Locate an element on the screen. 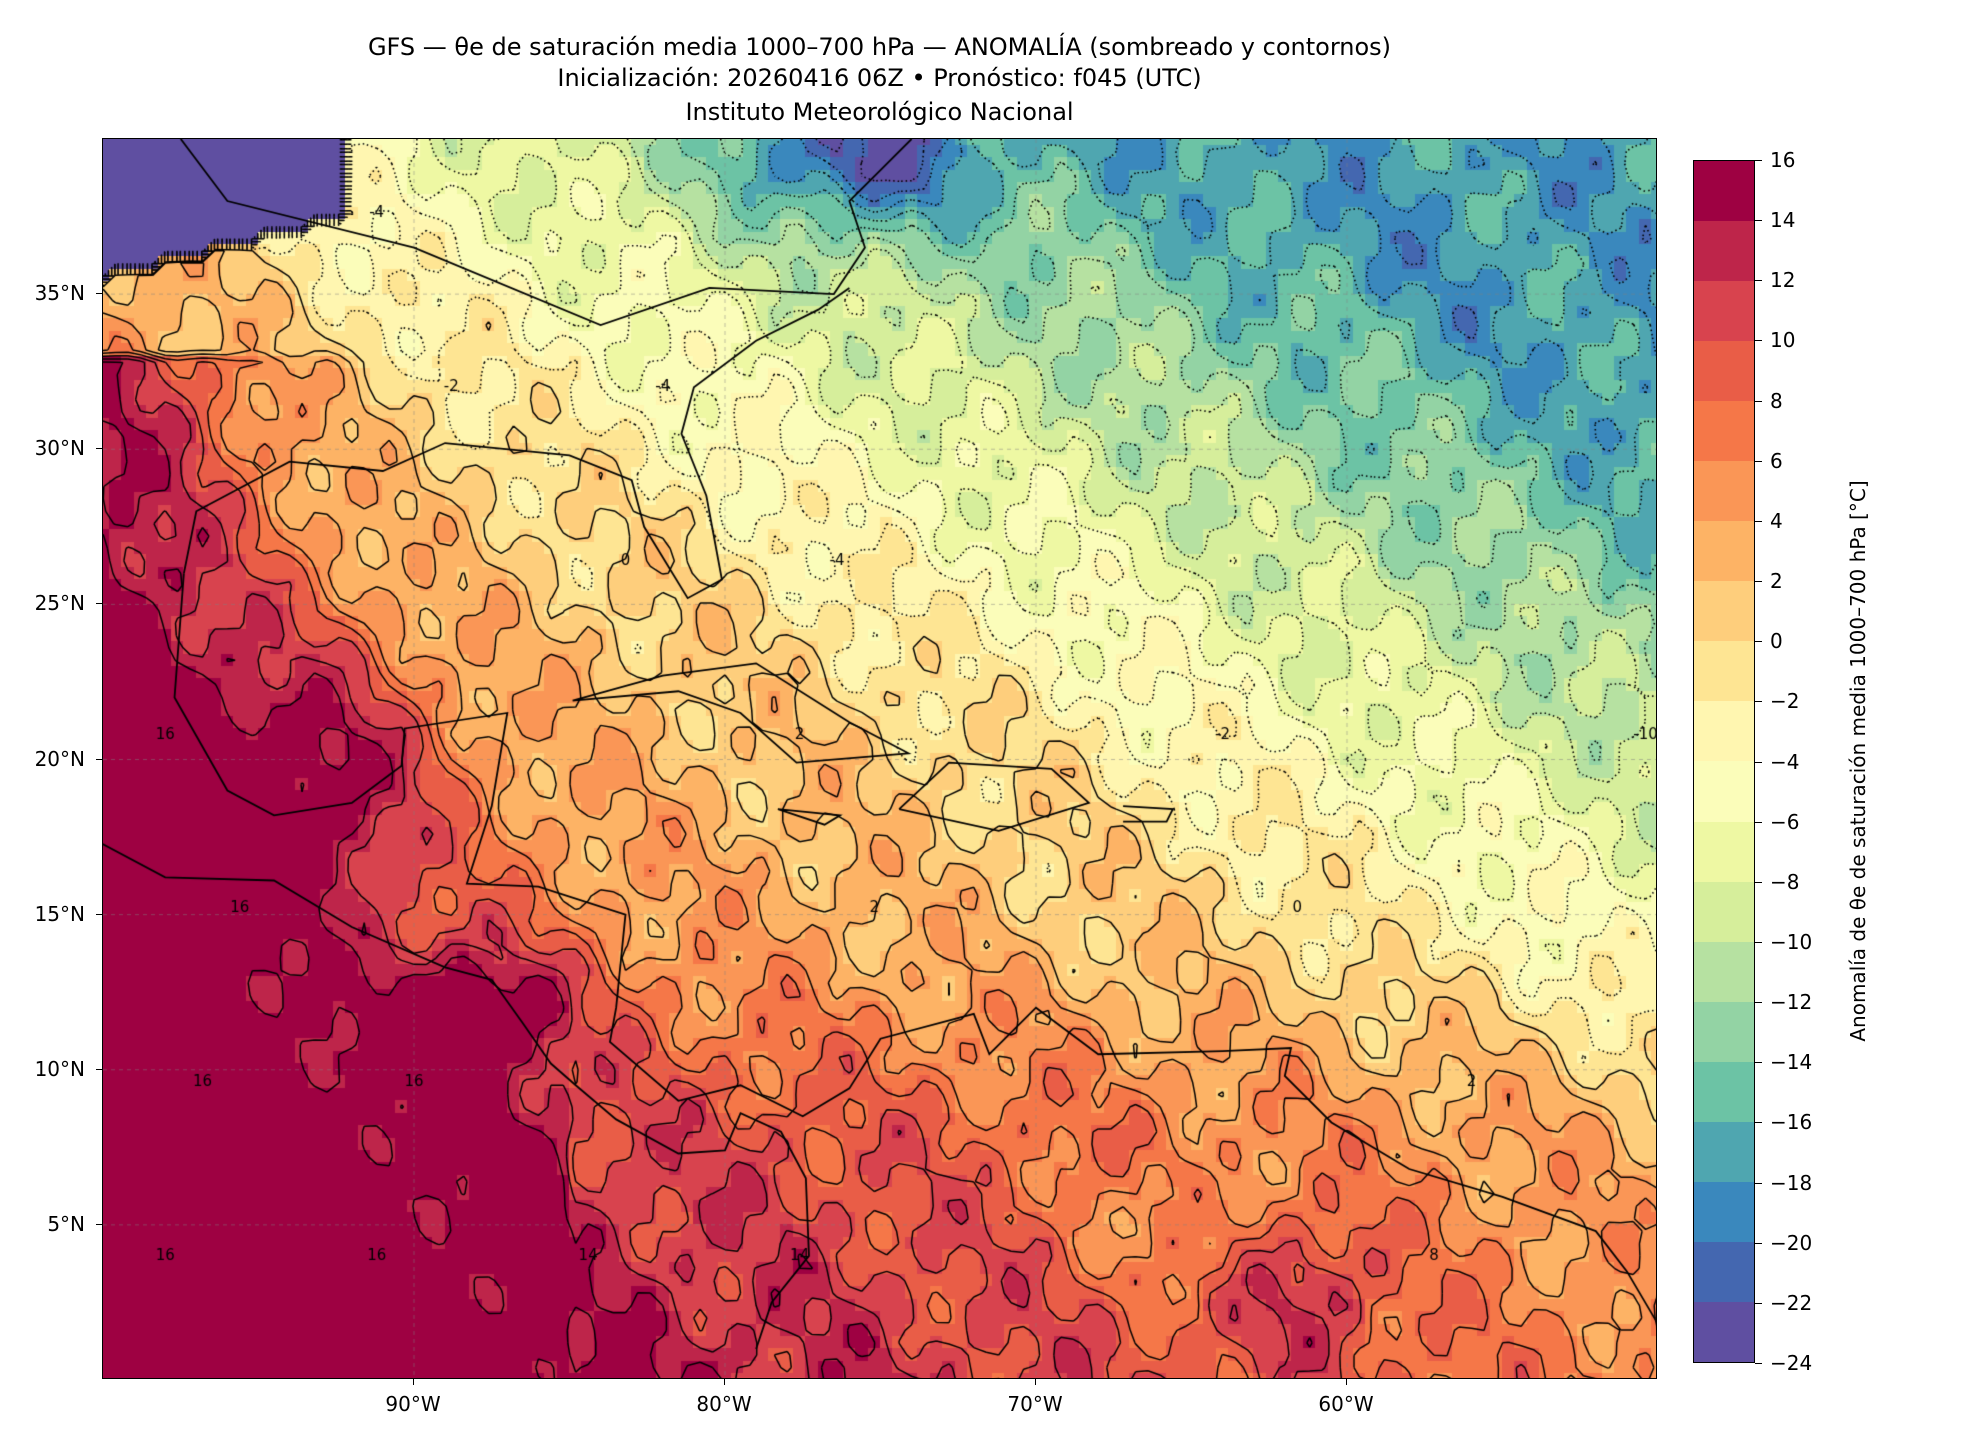  lat-tick-label: 5°N is located at coordinates (66, 1223).